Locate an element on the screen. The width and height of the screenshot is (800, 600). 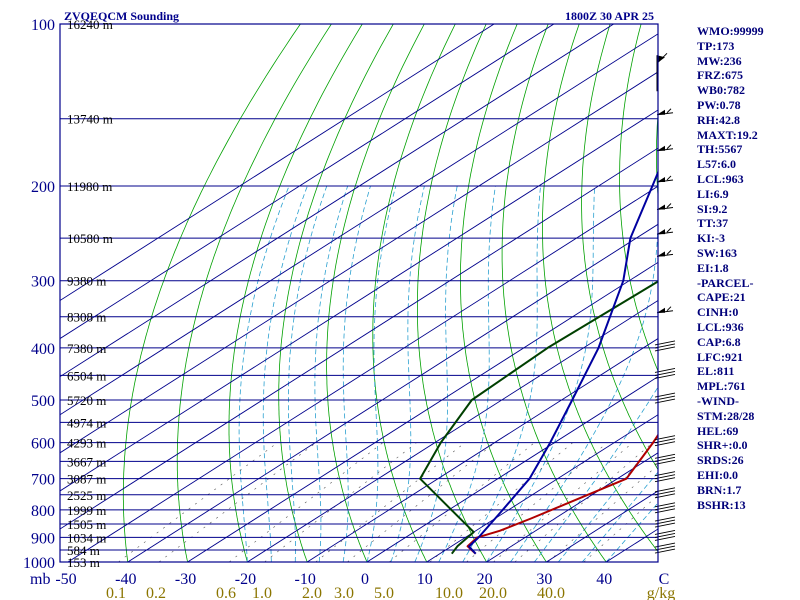
pressure-label: 900 is located at coordinates (43, 538).